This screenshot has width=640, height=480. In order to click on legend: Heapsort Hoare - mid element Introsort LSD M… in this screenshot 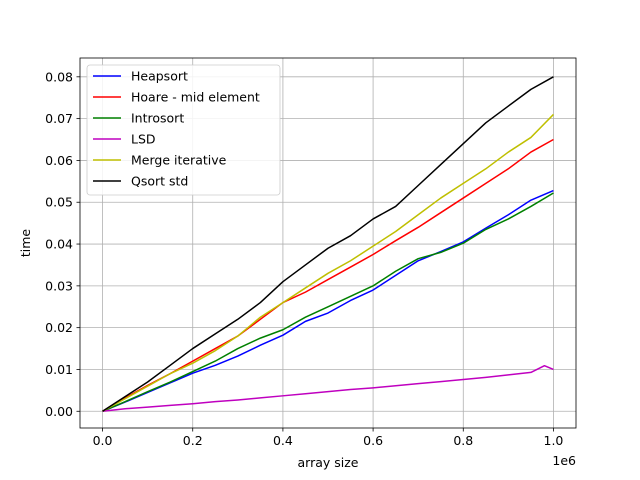, I will do `click(183, 130)`.